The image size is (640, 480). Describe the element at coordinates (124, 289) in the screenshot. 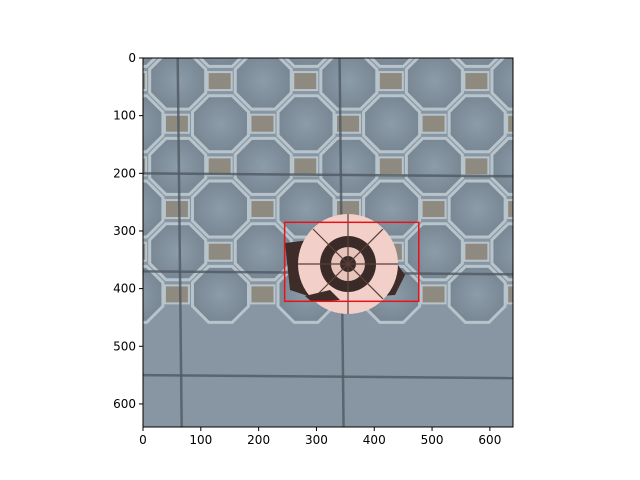

I see `y-tick-label: 400` at that location.